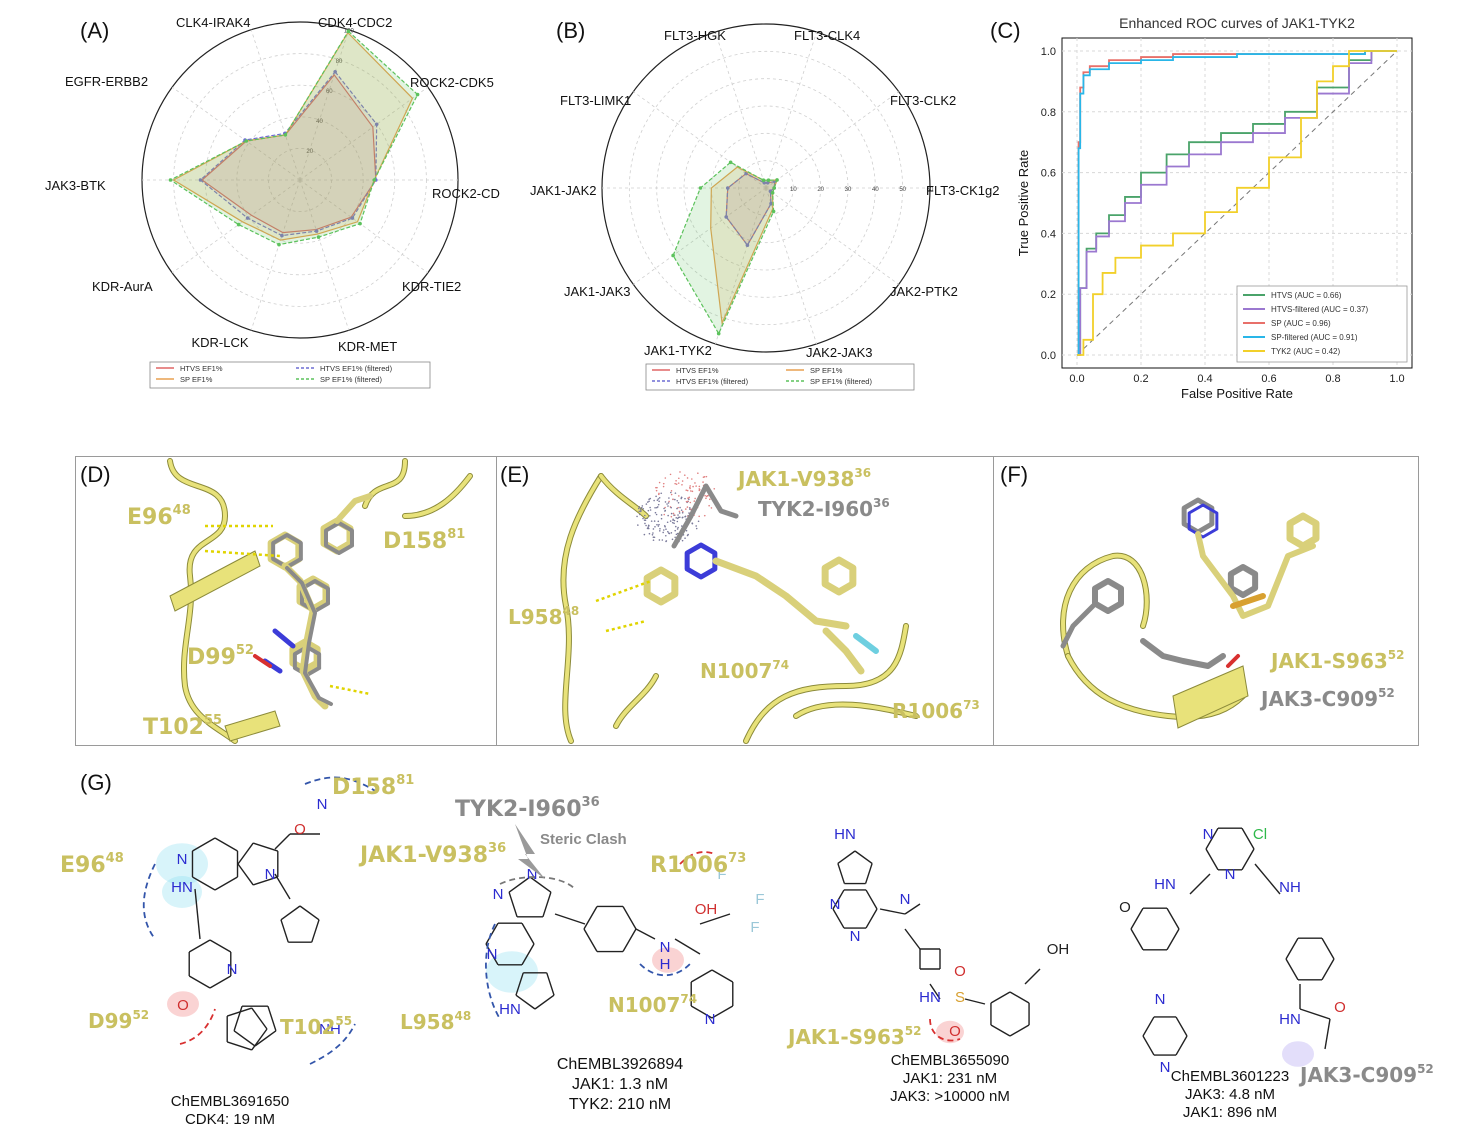 The height and width of the screenshot is (1134, 1484). What do you see at coordinates (845, 1037) in the screenshot?
I see `residue-name: JAK1-S963` at bounding box center [845, 1037].